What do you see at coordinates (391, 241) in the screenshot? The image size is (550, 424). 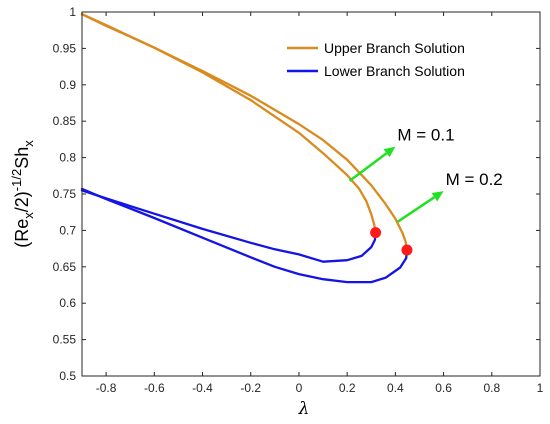 I see `marker-layer` at bounding box center [391, 241].